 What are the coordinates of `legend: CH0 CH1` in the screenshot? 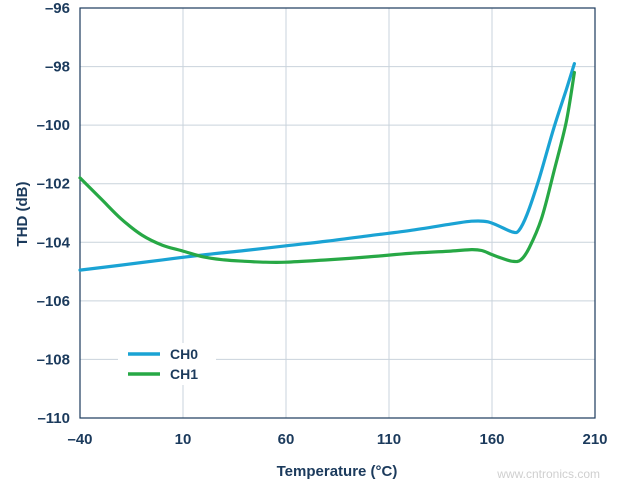 It's located at (167, 364).